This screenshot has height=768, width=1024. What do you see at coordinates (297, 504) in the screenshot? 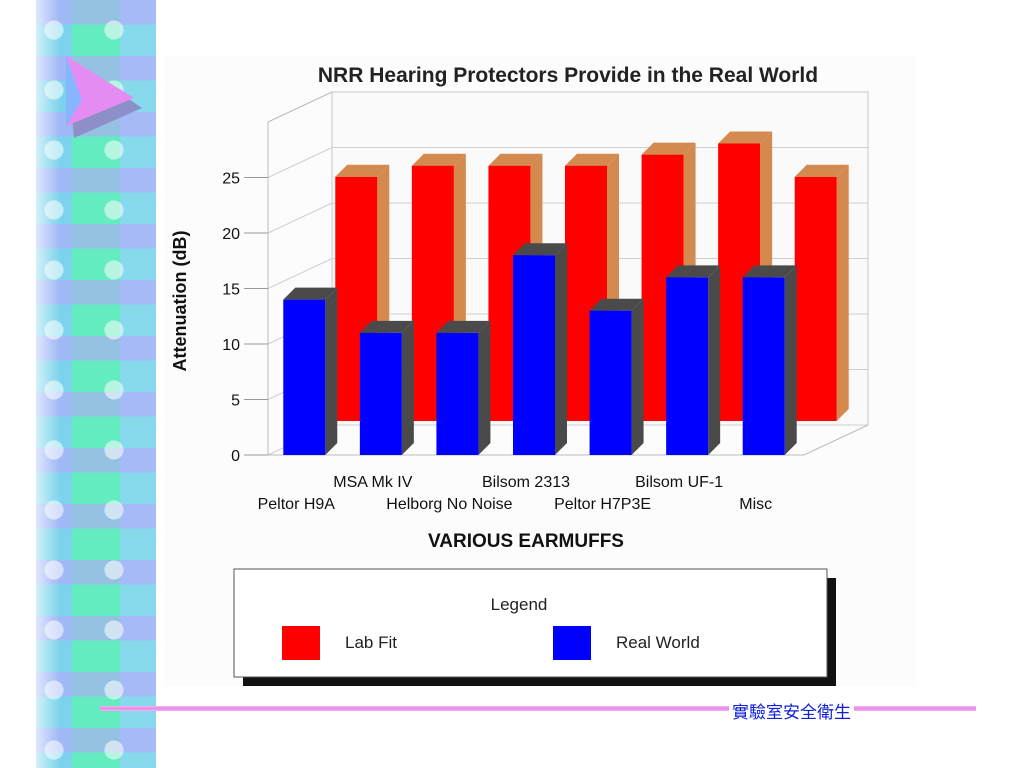
I see `x-tick-label: Peltor H9A` at bounding box center [297, 504].